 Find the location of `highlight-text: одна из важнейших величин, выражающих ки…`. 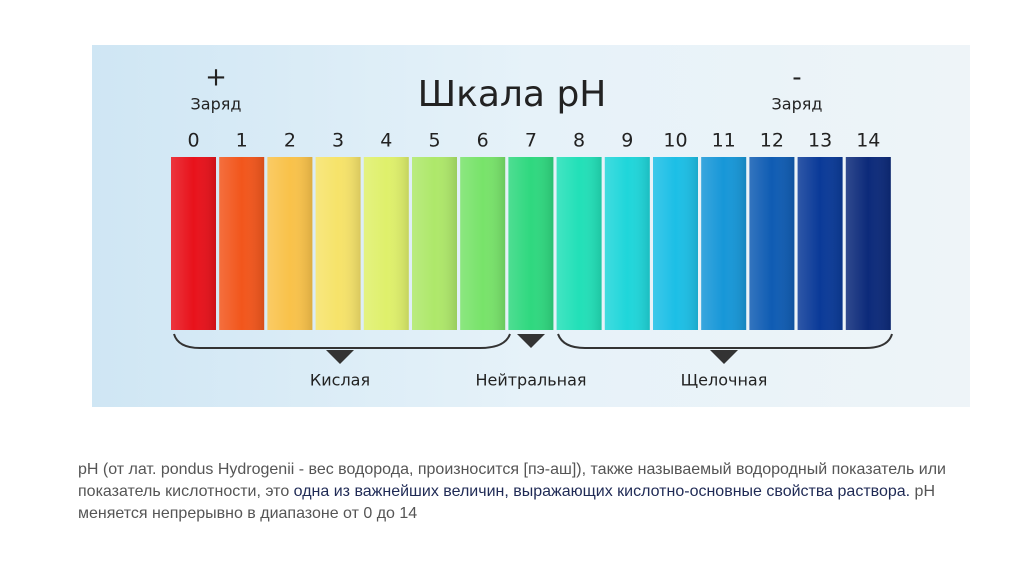

highlight-text: одна из важнейших величин, выражающих ки… is located at coordinates (602, 491).